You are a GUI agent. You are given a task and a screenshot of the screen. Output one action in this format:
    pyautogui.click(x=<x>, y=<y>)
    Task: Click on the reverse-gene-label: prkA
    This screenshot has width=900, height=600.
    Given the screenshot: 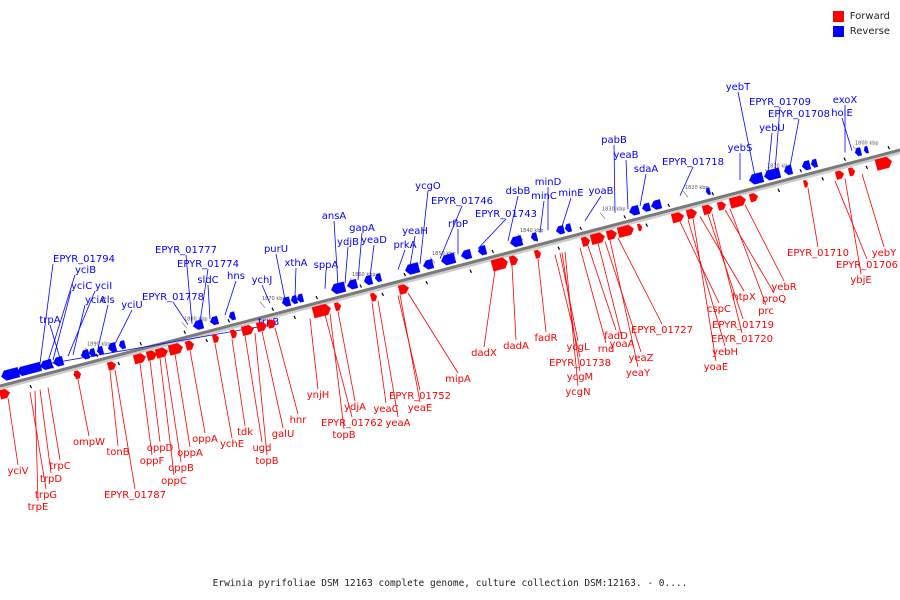 What is the action you would take?
    pyautogui.click(x=404, y=245)
    